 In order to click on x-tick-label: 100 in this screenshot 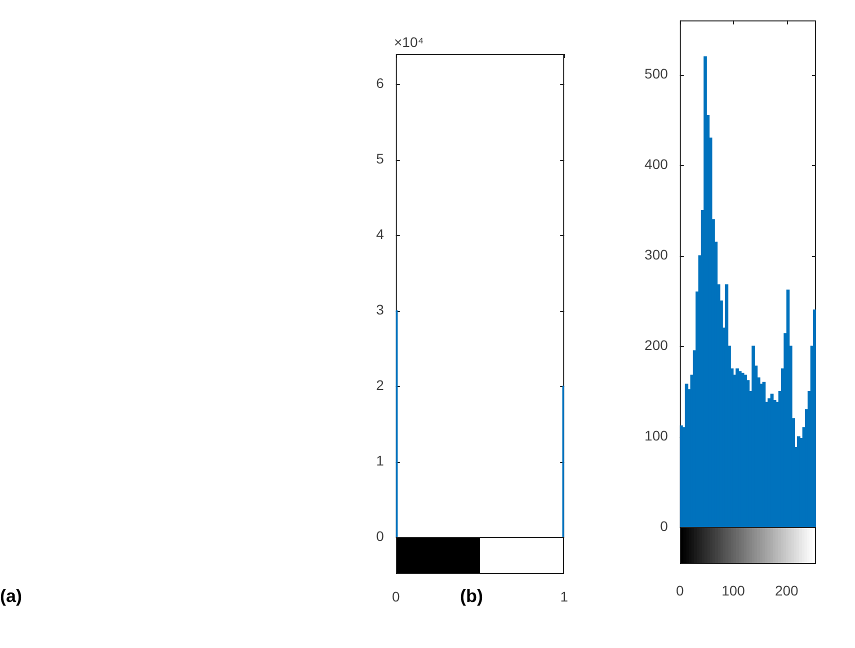, I will do `click(734, 590)`.